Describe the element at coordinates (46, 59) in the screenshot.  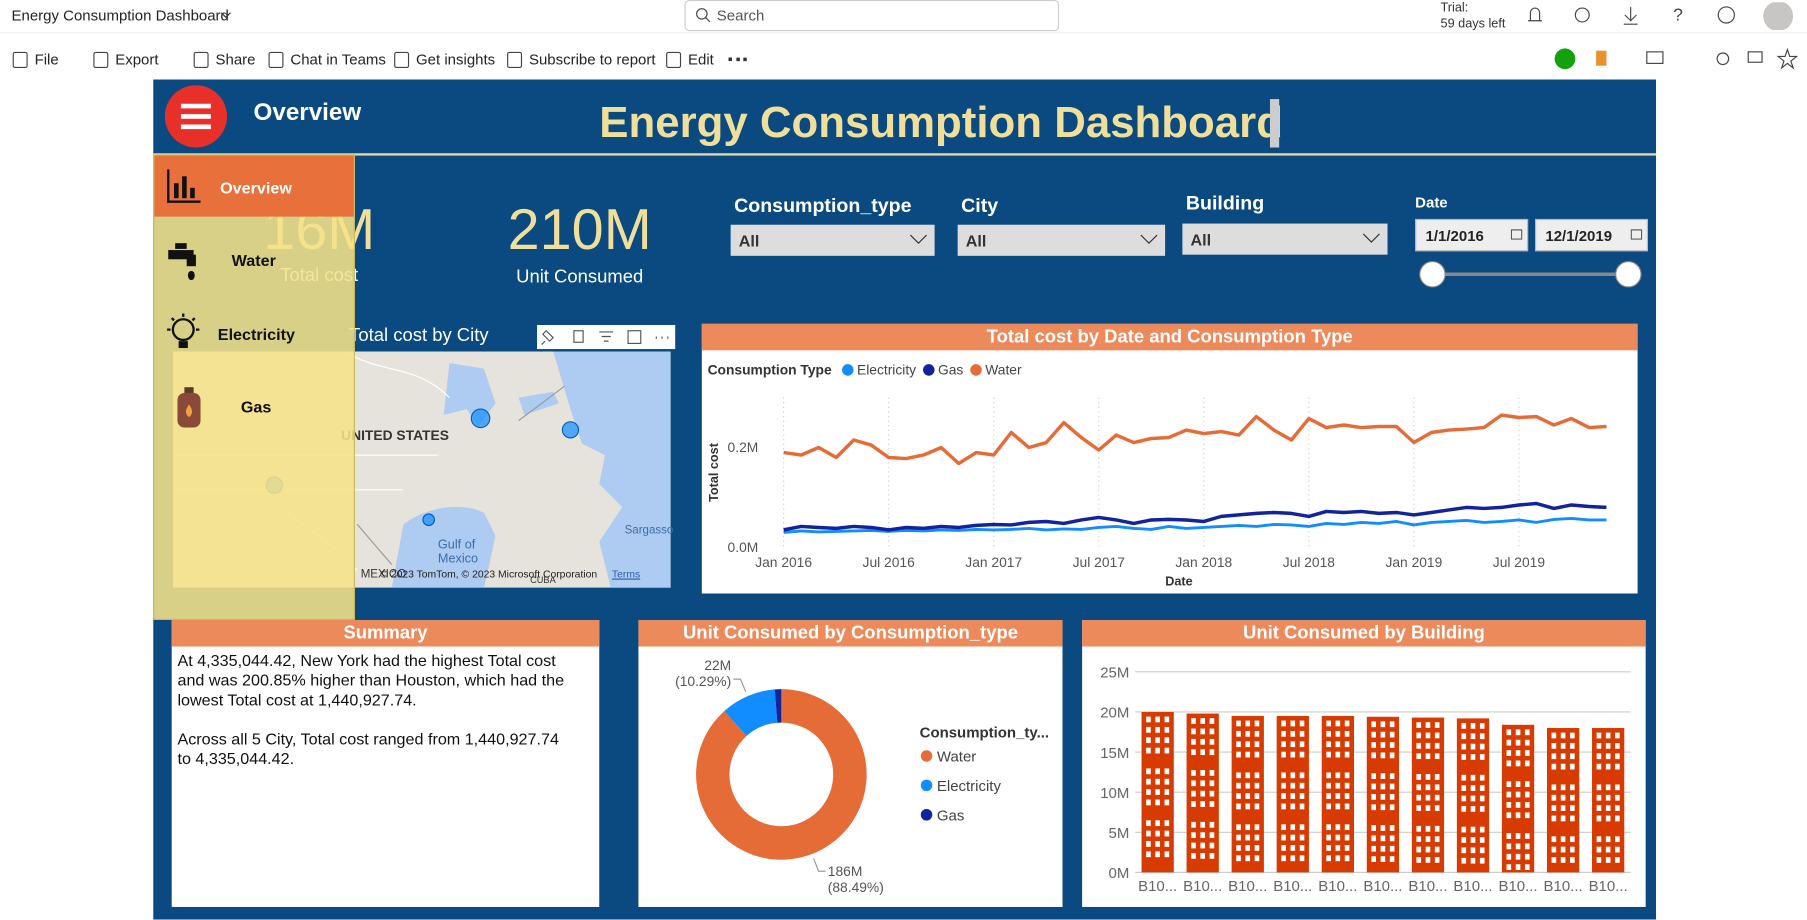
I see `toolbar-button: File` at that location.